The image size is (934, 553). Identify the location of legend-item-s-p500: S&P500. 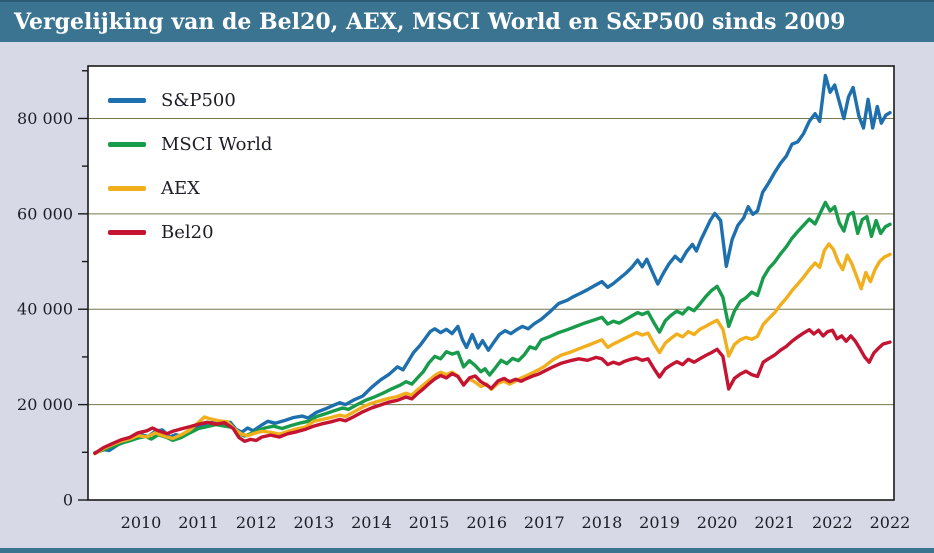
(190, 100).